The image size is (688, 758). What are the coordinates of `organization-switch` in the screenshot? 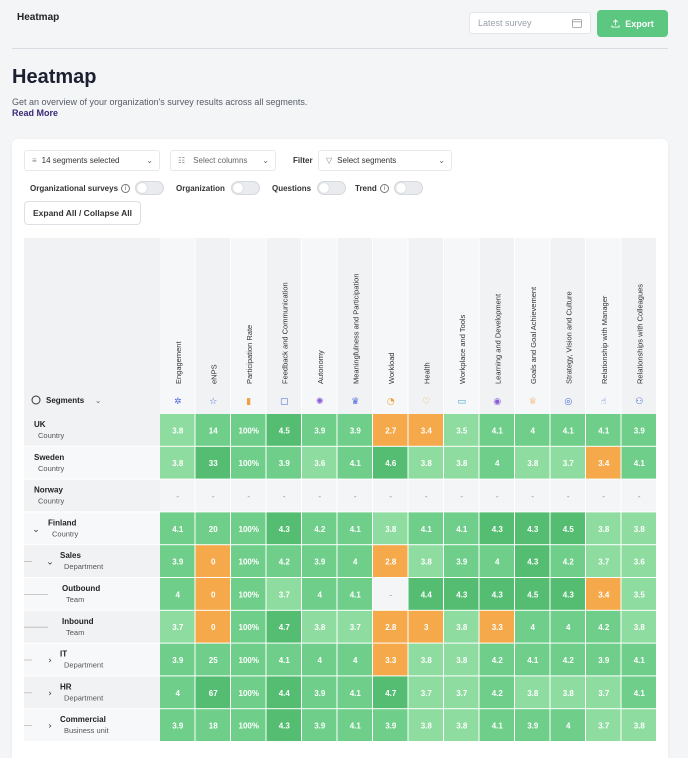 It's located at (245, 188).